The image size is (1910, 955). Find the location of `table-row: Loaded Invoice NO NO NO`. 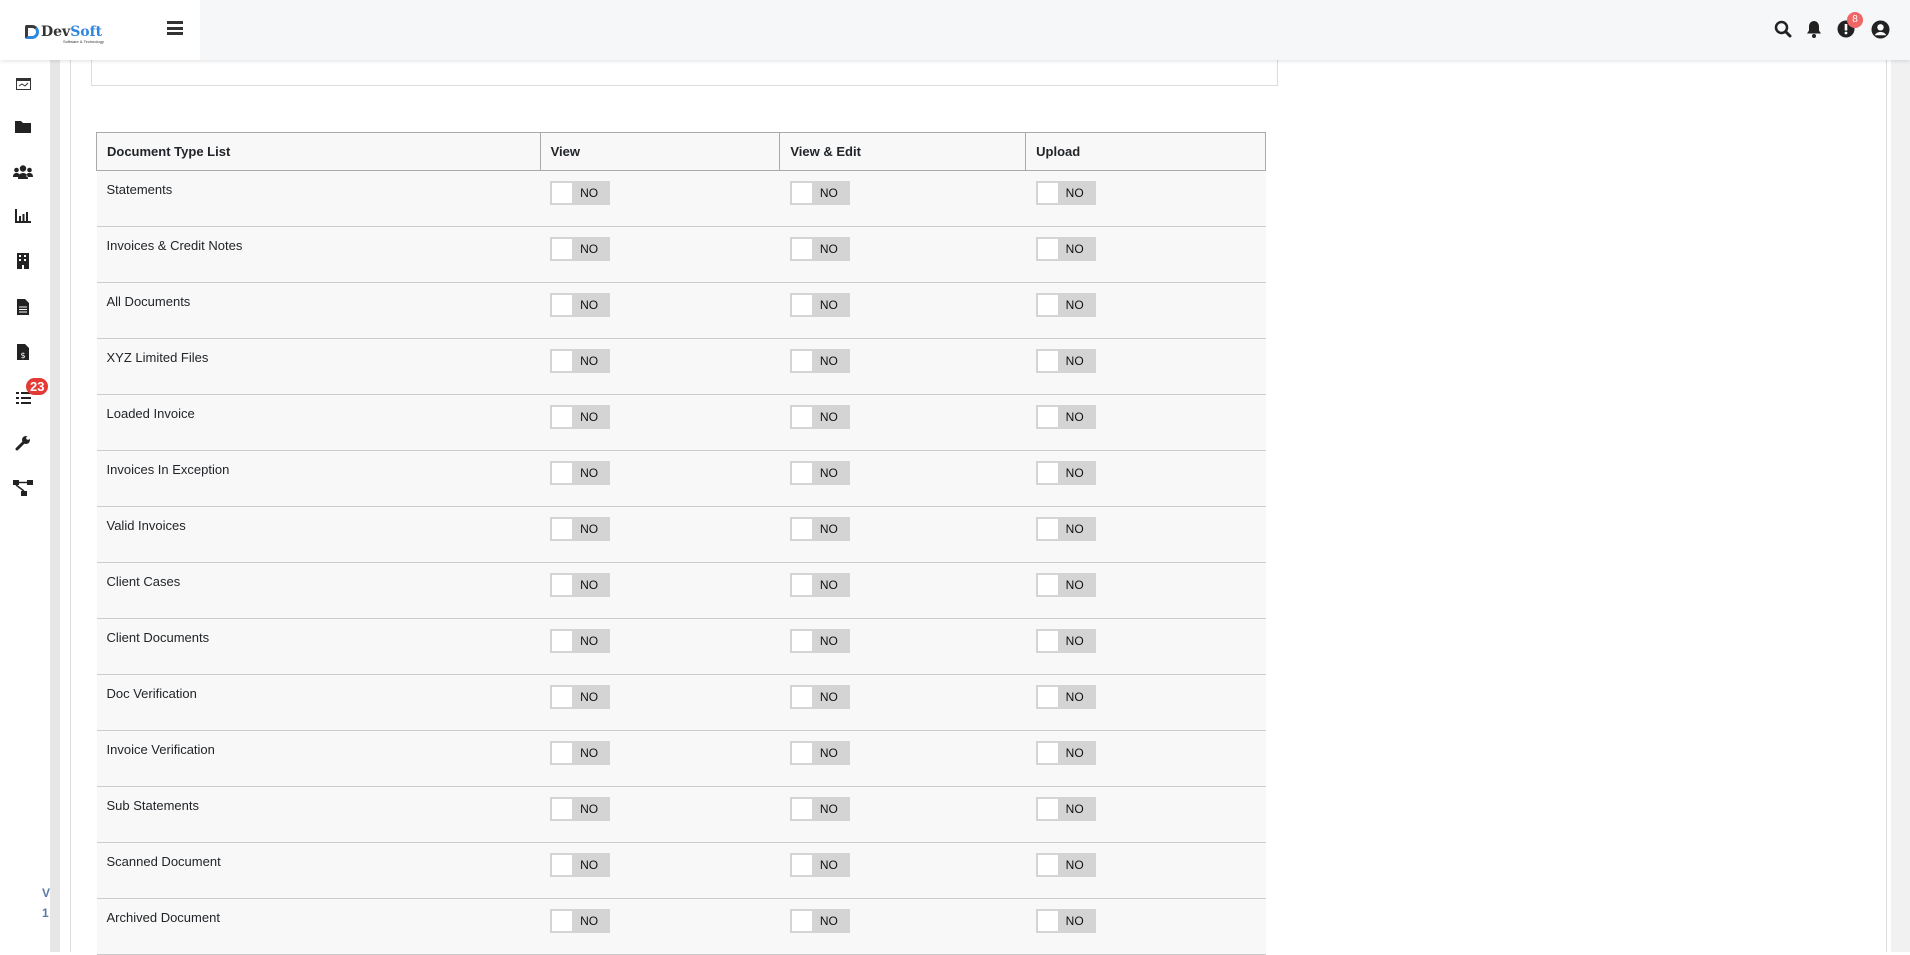

table-row: Loaded Invoice NO NO NO is located at coordinates (681, 422).